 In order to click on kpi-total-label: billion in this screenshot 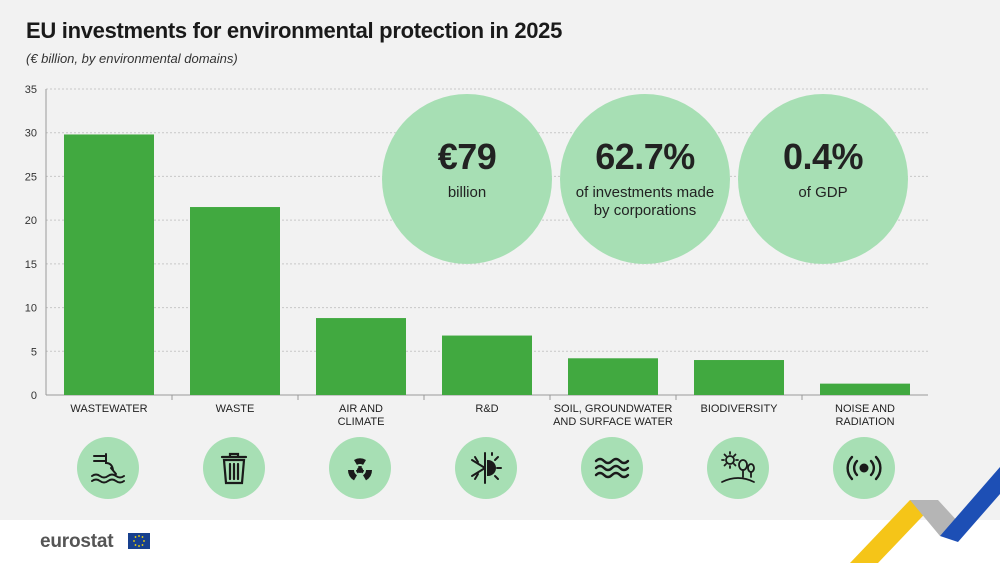, I will do `click(467, 192)`.